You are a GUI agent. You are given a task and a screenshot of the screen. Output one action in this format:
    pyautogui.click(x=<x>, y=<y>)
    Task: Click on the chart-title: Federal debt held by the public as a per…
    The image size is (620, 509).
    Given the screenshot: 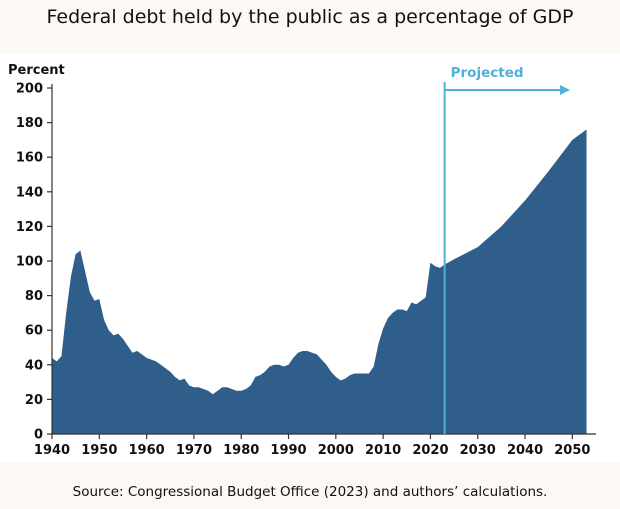 What is the action you would take?
    pyautogui.click(x=310, y=17)
    